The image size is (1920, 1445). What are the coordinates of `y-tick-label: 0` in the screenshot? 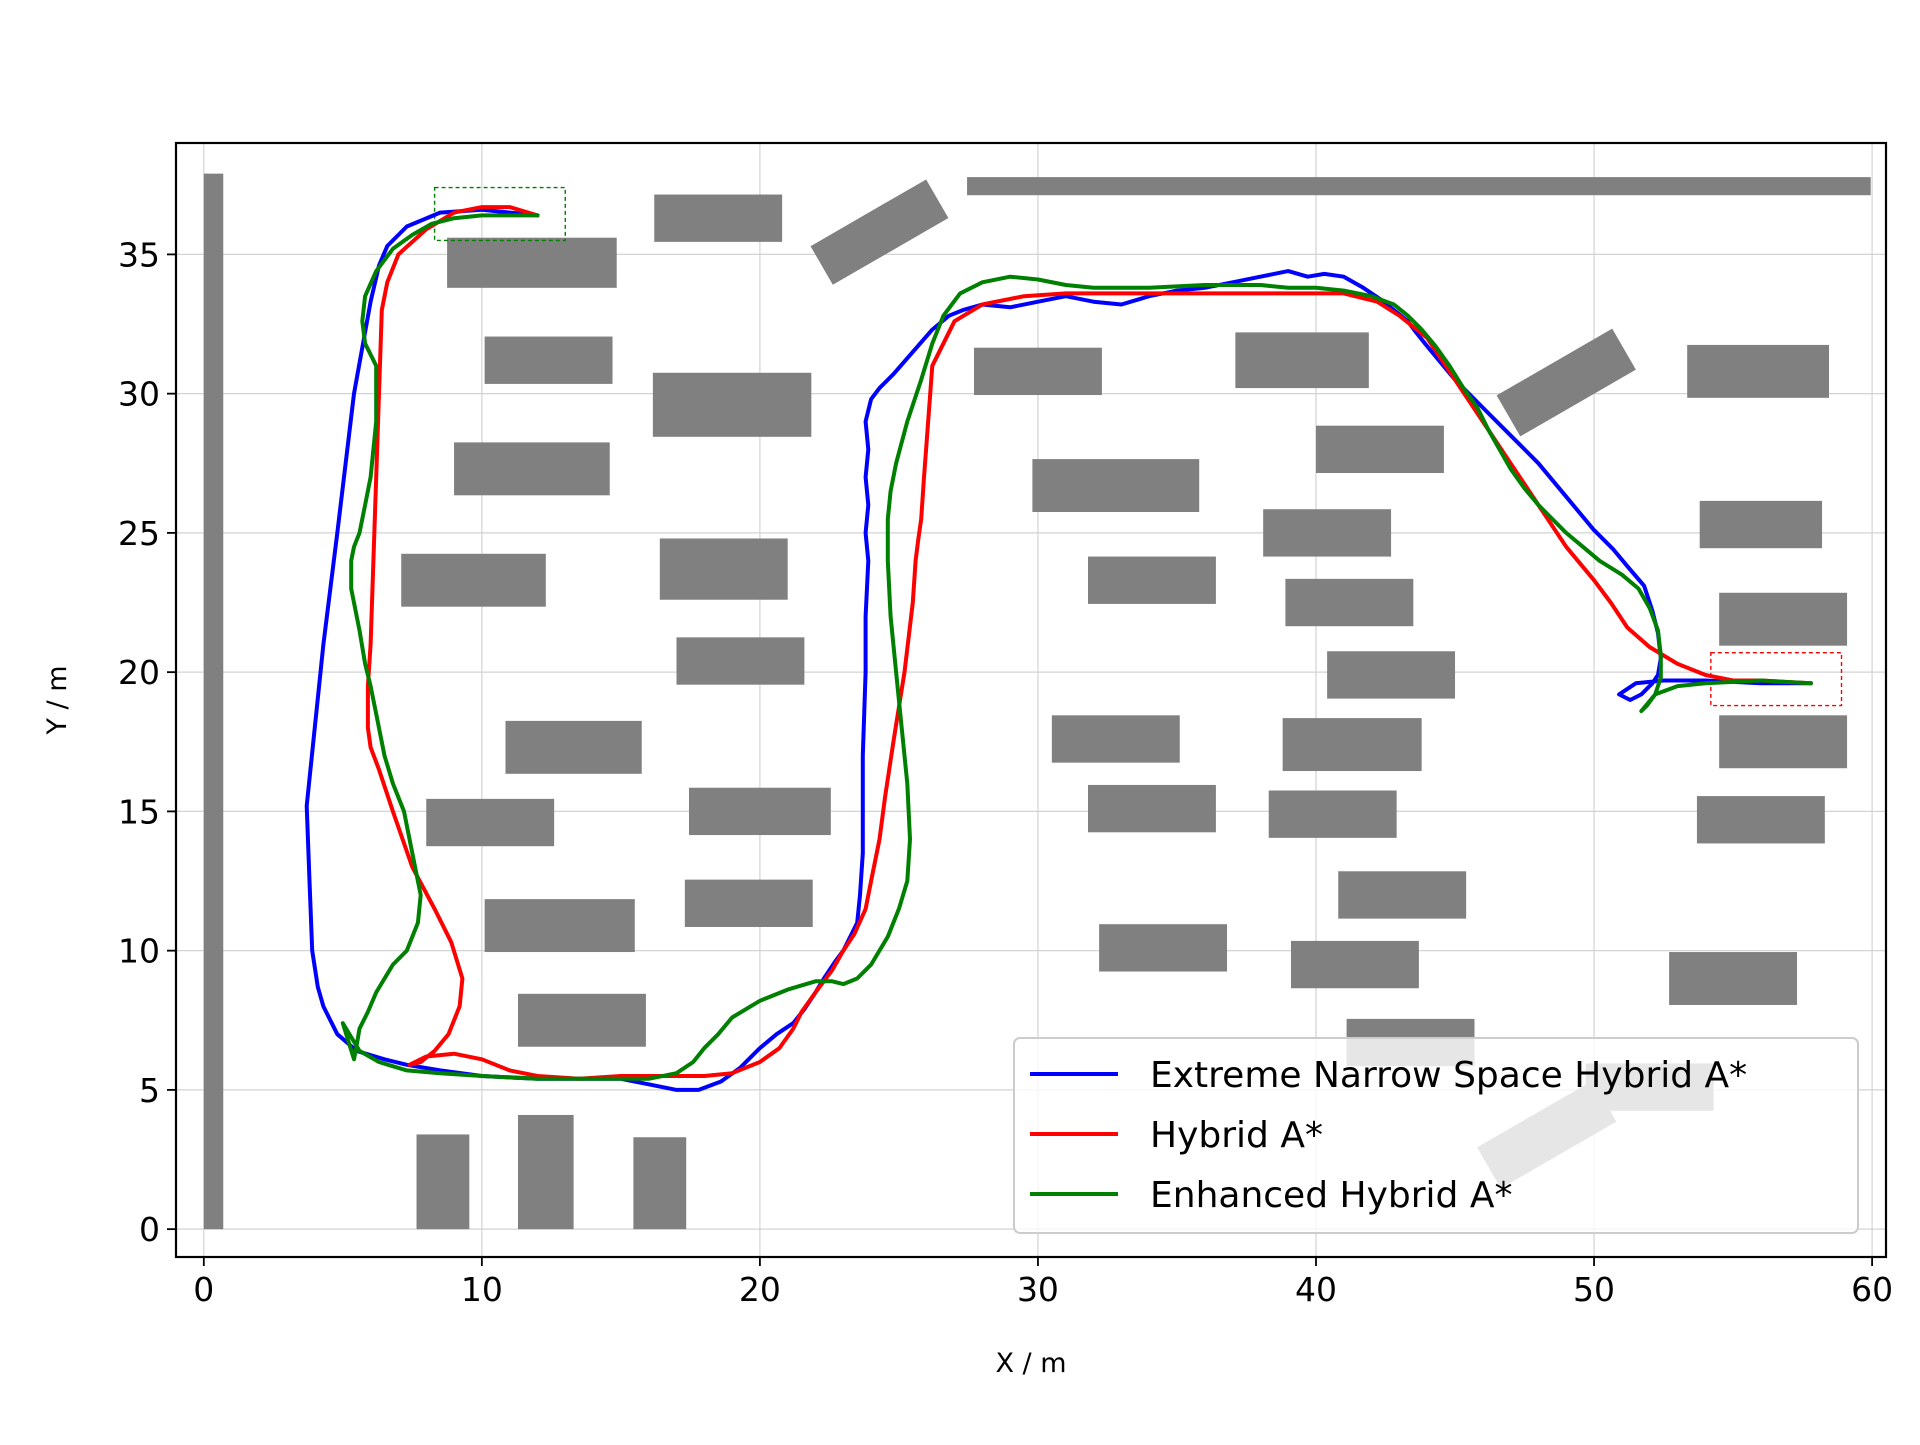 It's located at (149, 1229).